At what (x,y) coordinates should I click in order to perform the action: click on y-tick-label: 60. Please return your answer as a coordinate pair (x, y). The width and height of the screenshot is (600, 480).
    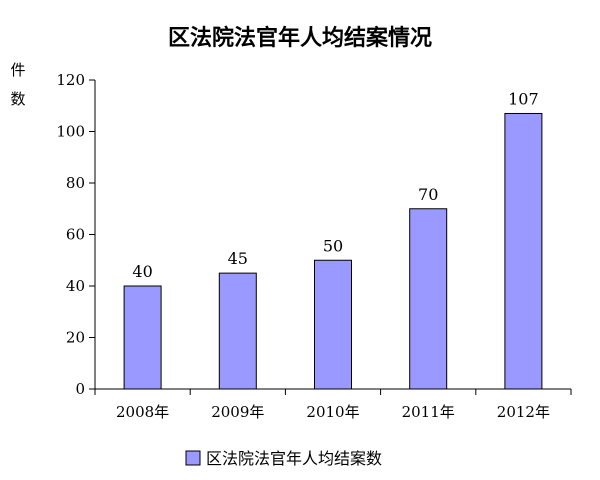
    Looking at the image, I should click on (75, 235).